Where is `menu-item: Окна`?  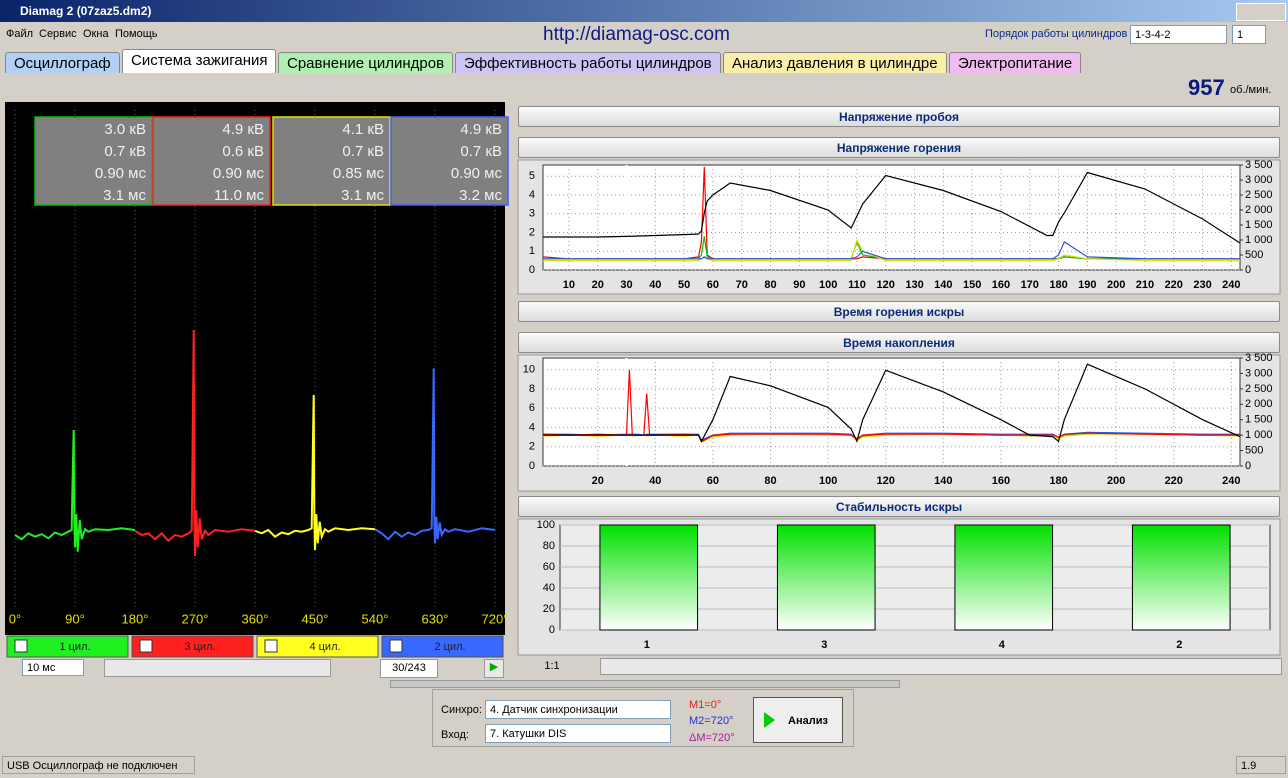
menu-item: Окна is located at coordinates (96, 34).